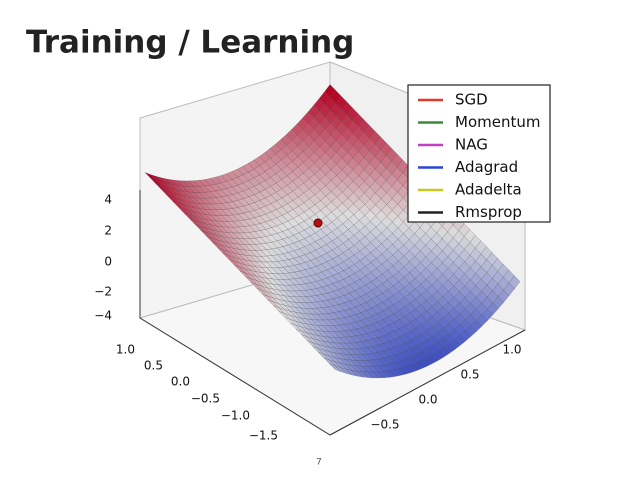 This screenshot has height=482, width=638. Describe the element at coordinates (488, 190) in the screenshot. I see `legend-label: Adadelta` at that location.